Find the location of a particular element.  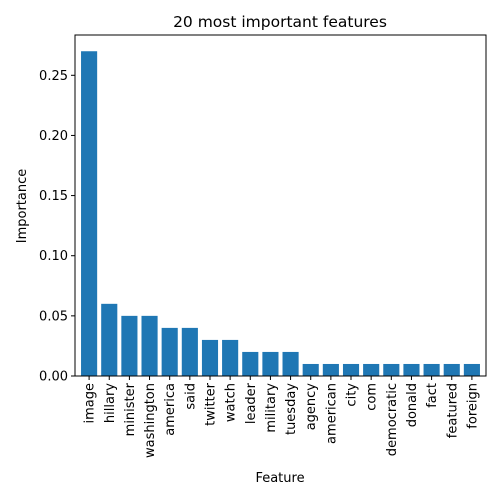

x-tick-label-watch: watch is located at coordinates (231, 402).